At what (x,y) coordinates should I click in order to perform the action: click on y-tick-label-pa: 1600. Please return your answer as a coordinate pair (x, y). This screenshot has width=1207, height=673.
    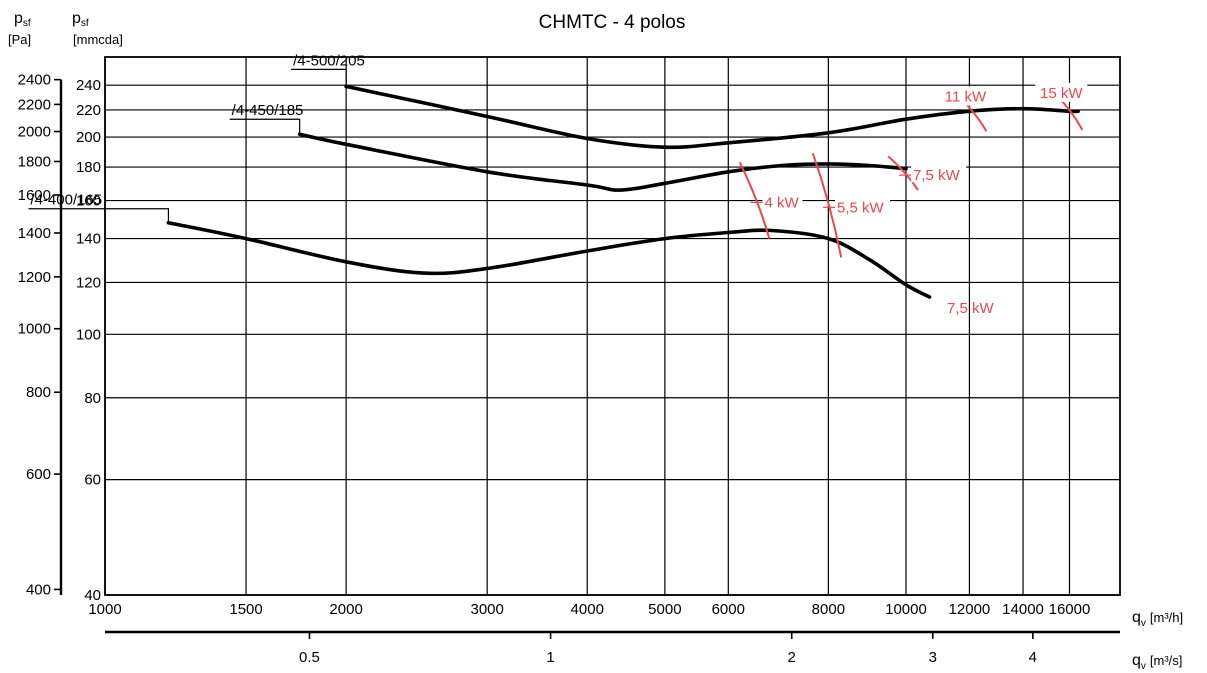
    Looking at the image, I should click on (34, 195).